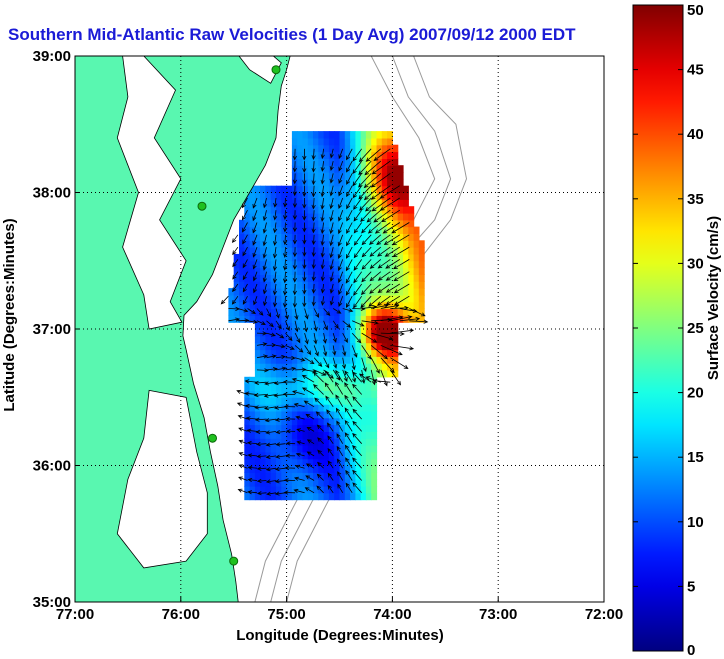 Image resolution: width=724 pixels, height=659 pixels. What do you see at coordinates (498, 614) in the screenshot?
I see `longitude-tick-label: 73:00` at bounding box center [498, 614].